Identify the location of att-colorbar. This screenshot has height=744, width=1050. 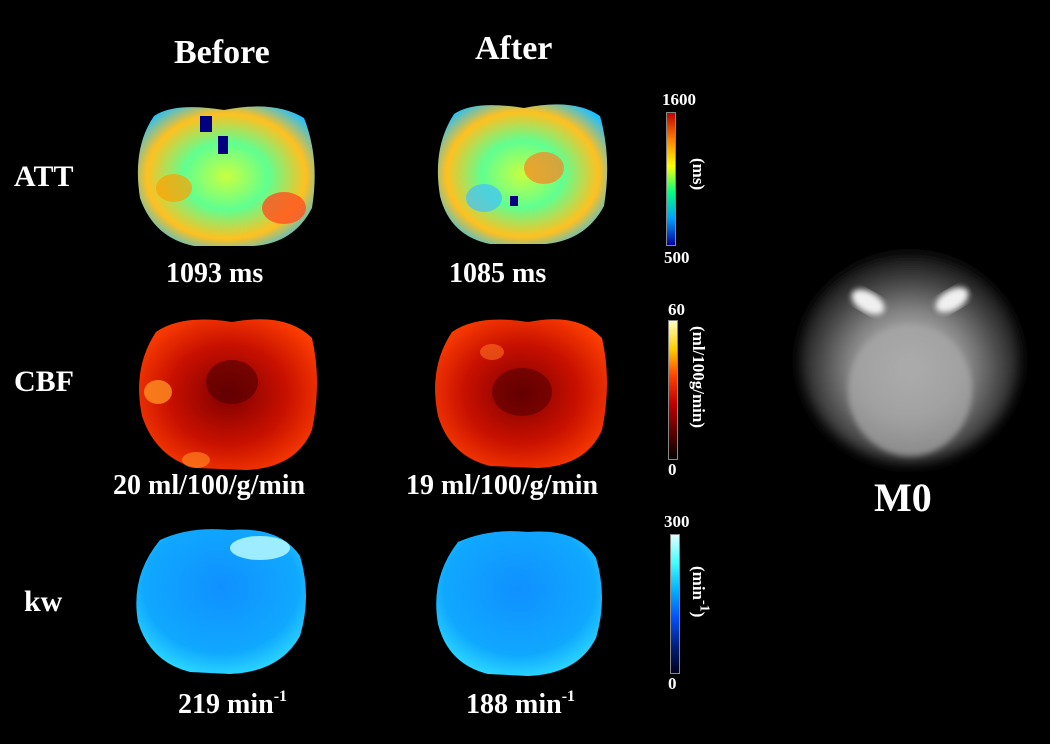
(671, 179).